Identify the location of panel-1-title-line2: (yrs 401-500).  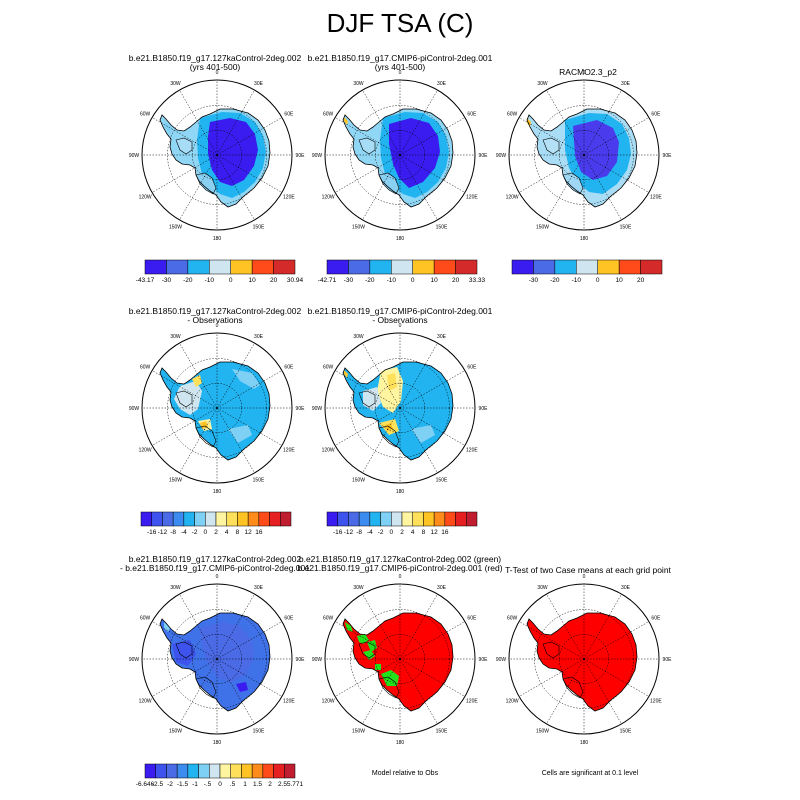
(215, 67).